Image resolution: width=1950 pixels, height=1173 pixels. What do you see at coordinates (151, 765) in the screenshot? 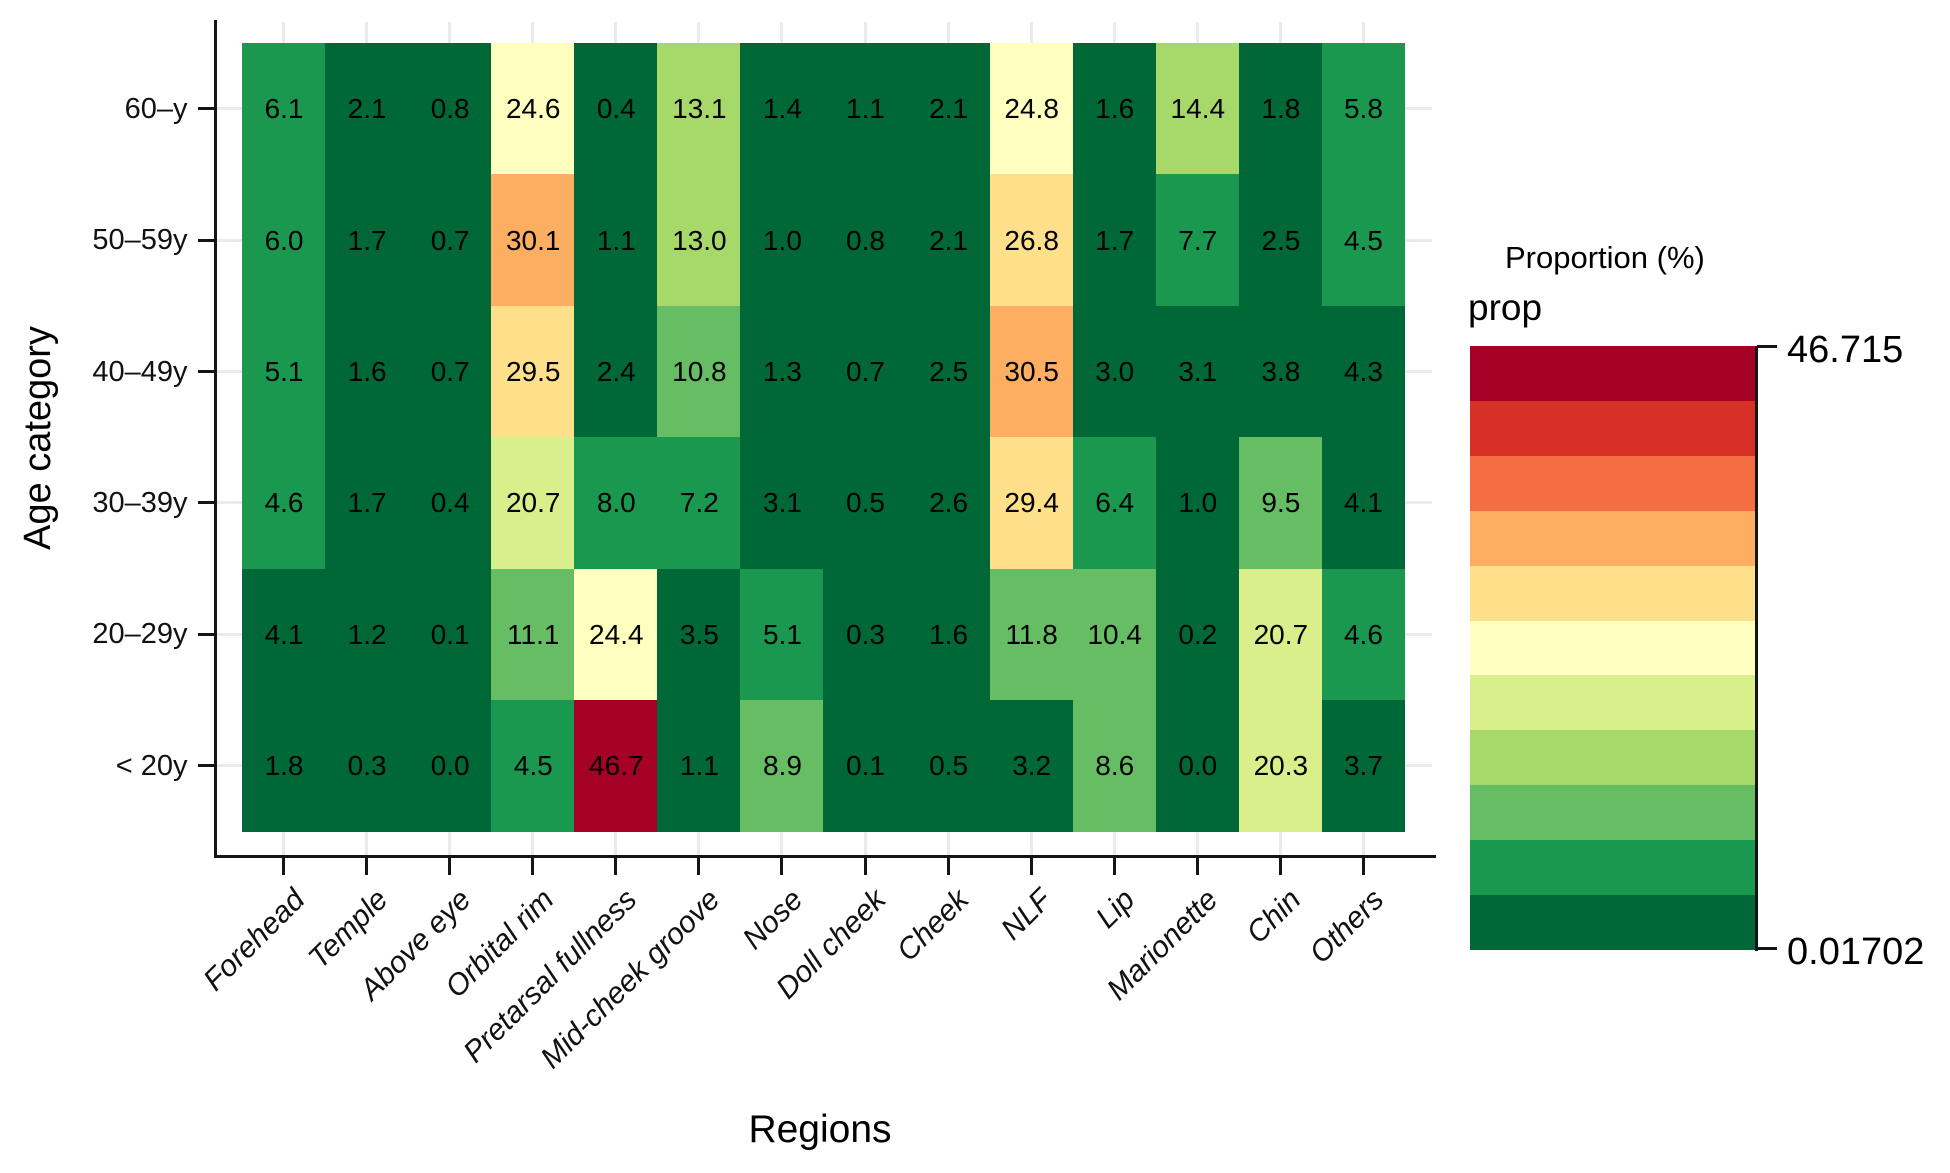
I see `y-axis-label: < 20y` at bounding box center [151, 765].